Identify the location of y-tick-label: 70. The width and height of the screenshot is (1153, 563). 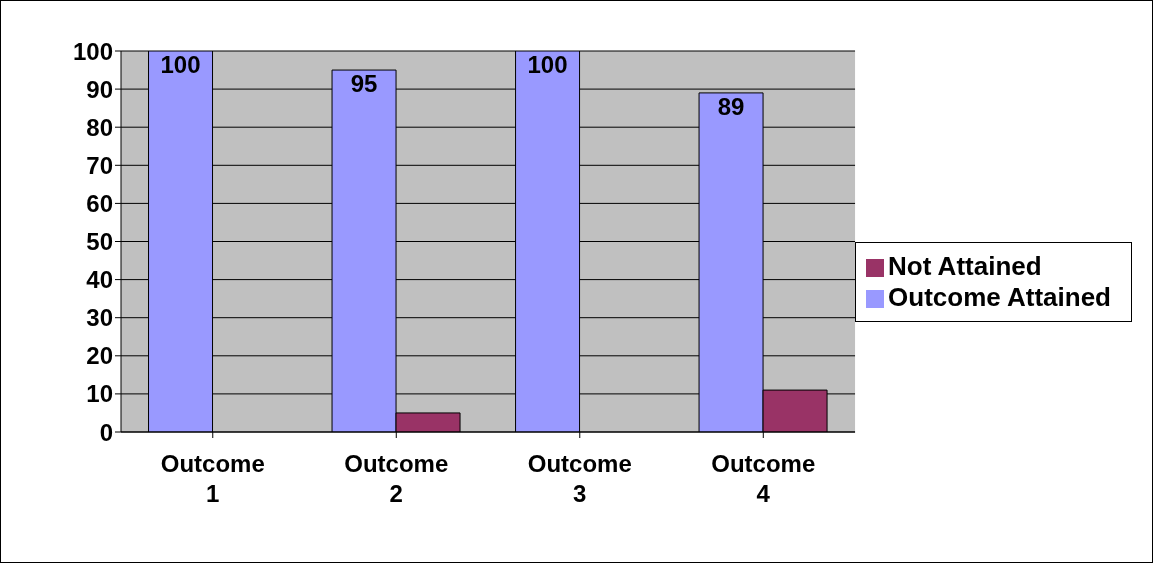
(99, 165).